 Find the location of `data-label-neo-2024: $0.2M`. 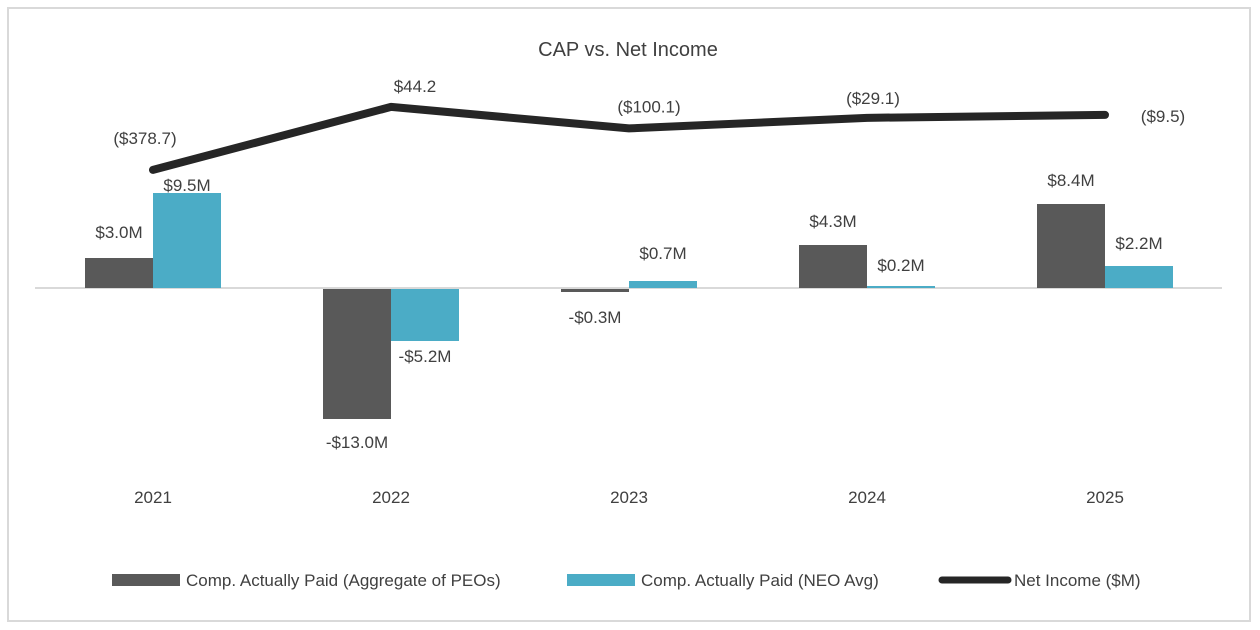

data-label-neo-2024: $0.2M is located at coordinates (900, 265).